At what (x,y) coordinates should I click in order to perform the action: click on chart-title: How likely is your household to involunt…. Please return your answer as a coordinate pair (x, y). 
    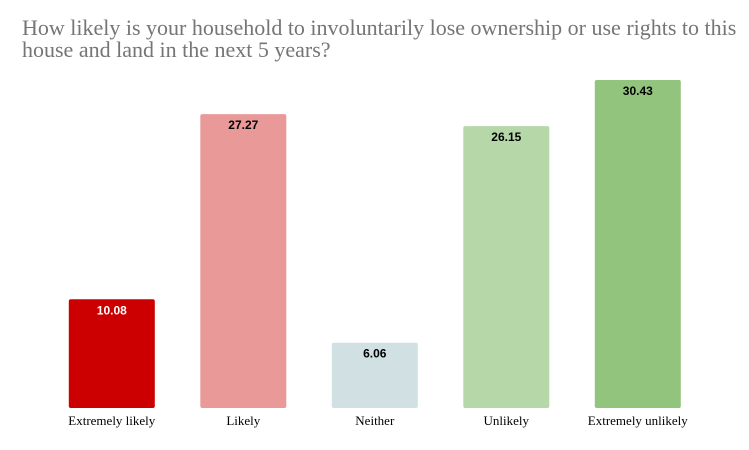
    Looking at the image, I should click on (379, 38).